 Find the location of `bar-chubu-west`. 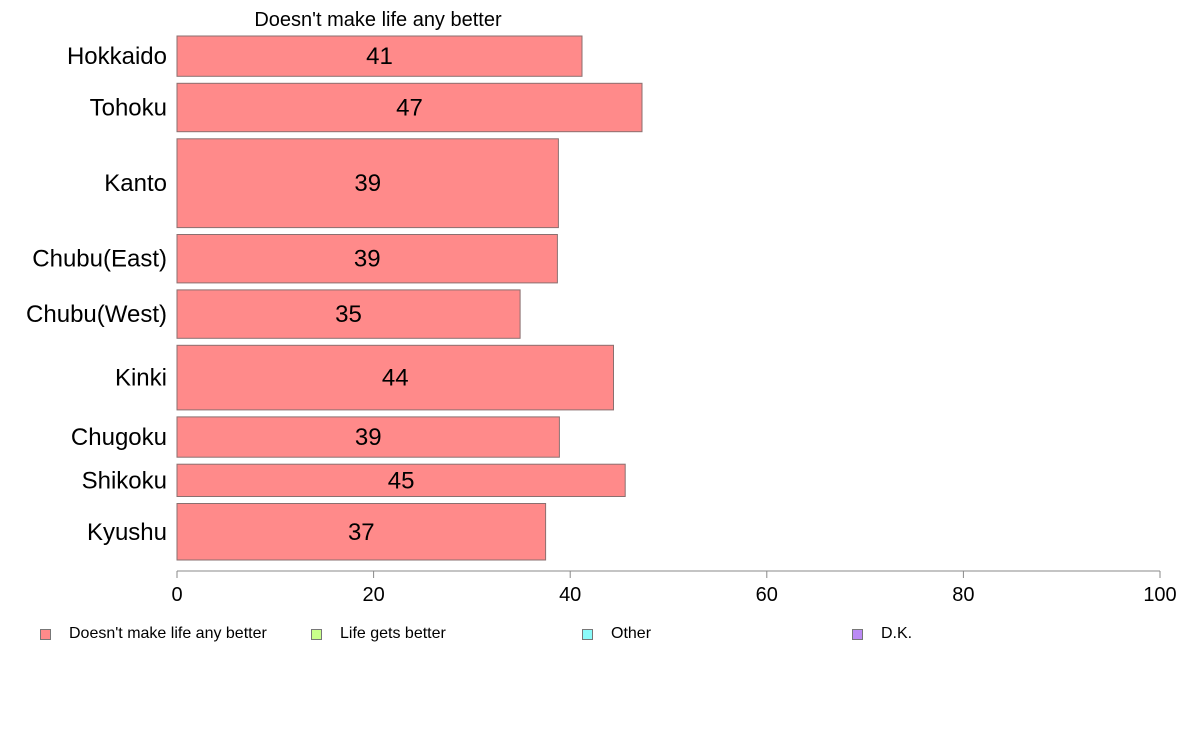

bar-chubu-west is located at coordinates (348, 314).